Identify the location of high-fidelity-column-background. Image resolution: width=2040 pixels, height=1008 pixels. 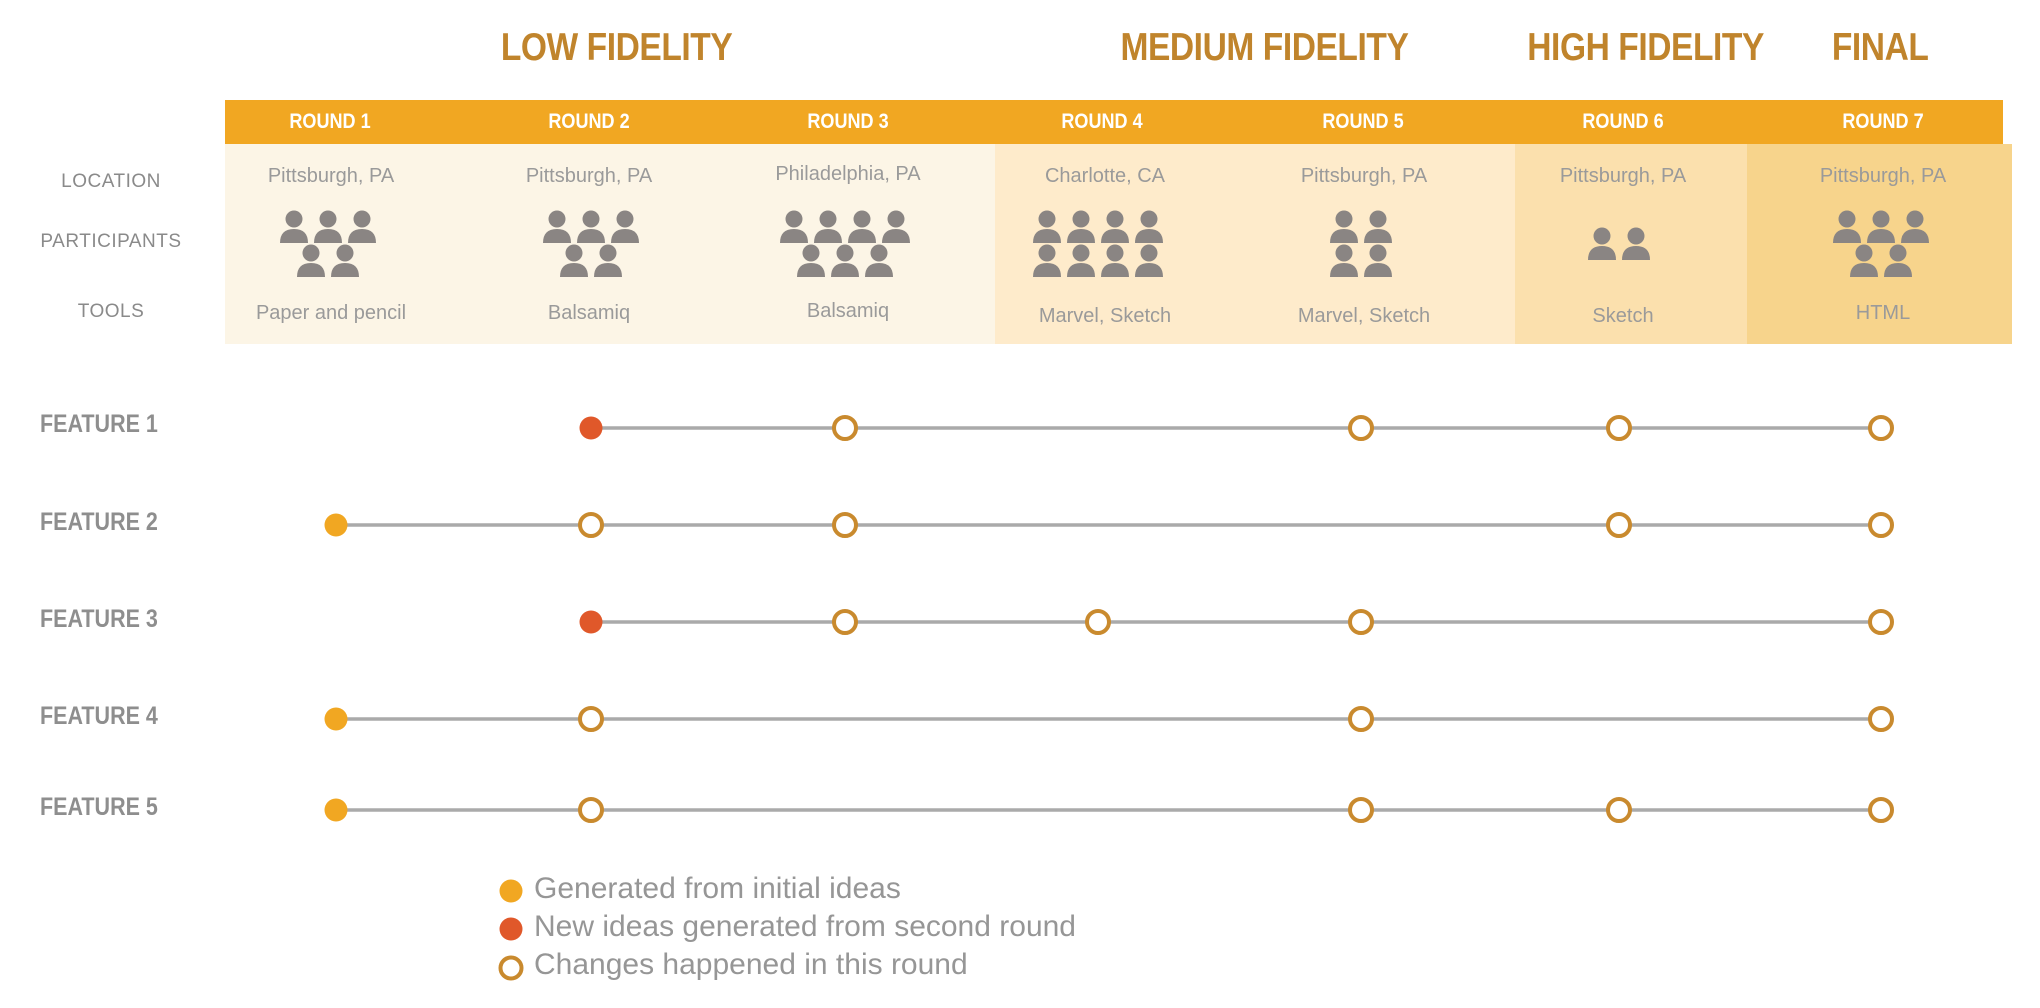
(1631, 244).